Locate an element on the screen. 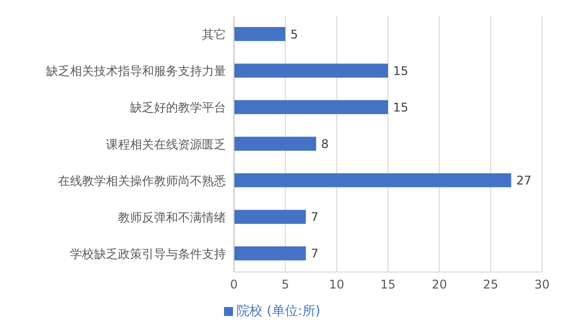  y-tick-label: 缺乏好的教学平台 is located at coordinates (178, 107).